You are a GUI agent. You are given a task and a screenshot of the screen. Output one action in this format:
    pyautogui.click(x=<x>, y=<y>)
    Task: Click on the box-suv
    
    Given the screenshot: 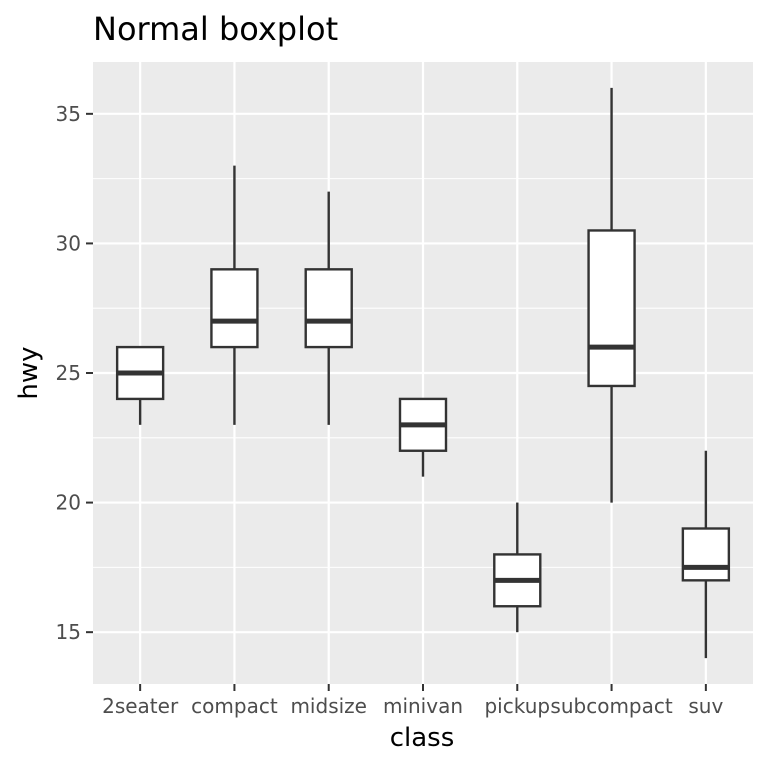 What is the action you would take?
    pyautogui.click(x=706, y=554)
    